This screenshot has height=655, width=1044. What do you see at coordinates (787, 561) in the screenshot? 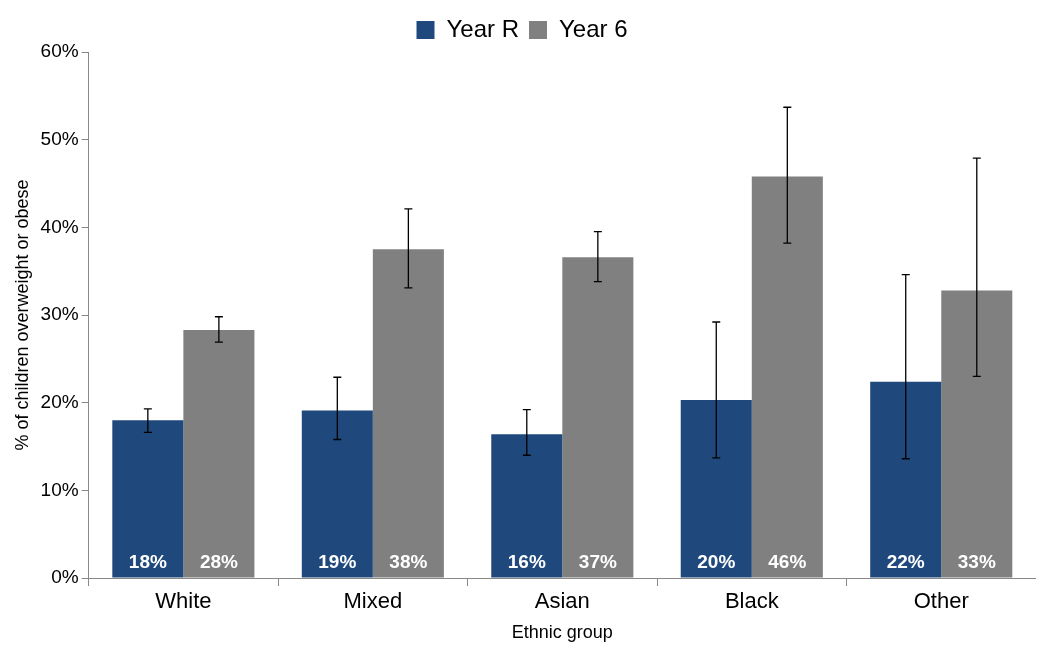
I see `data-label: 46%` at bounding box center [787, 561].